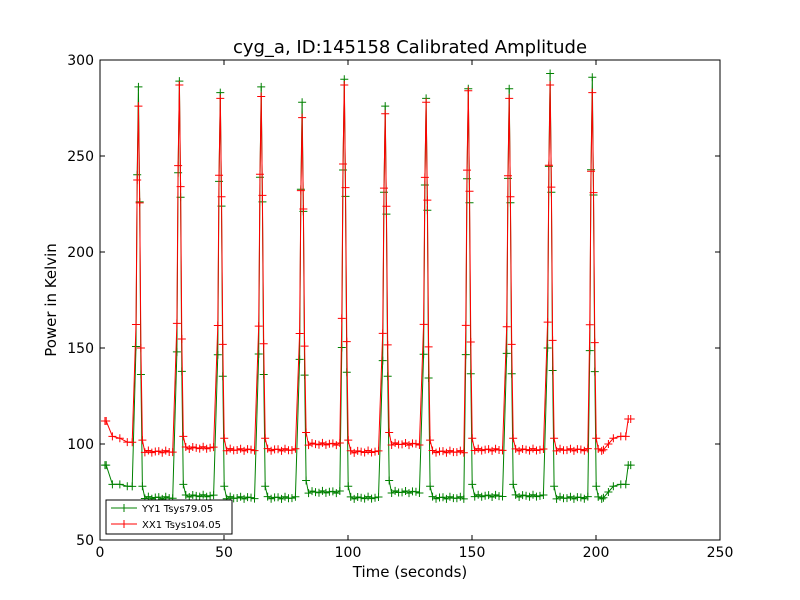 The height and width of the screenshot is (600, 800). I want to click on y-tick-label: 250, so click(80, 157).